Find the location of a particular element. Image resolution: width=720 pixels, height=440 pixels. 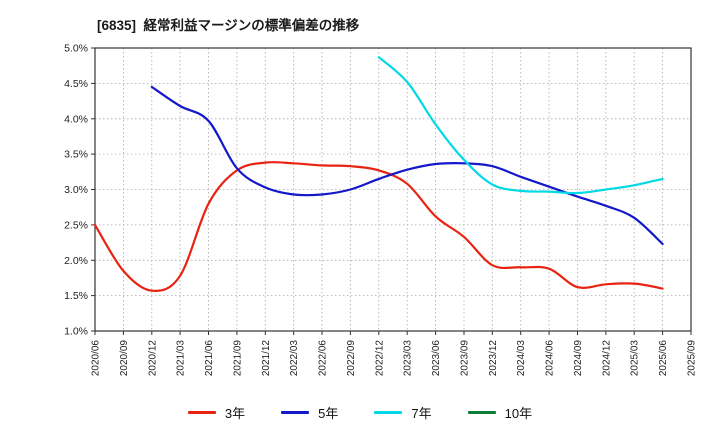

x-tick-label: 2020/09 is located at coordinates (124, 358).